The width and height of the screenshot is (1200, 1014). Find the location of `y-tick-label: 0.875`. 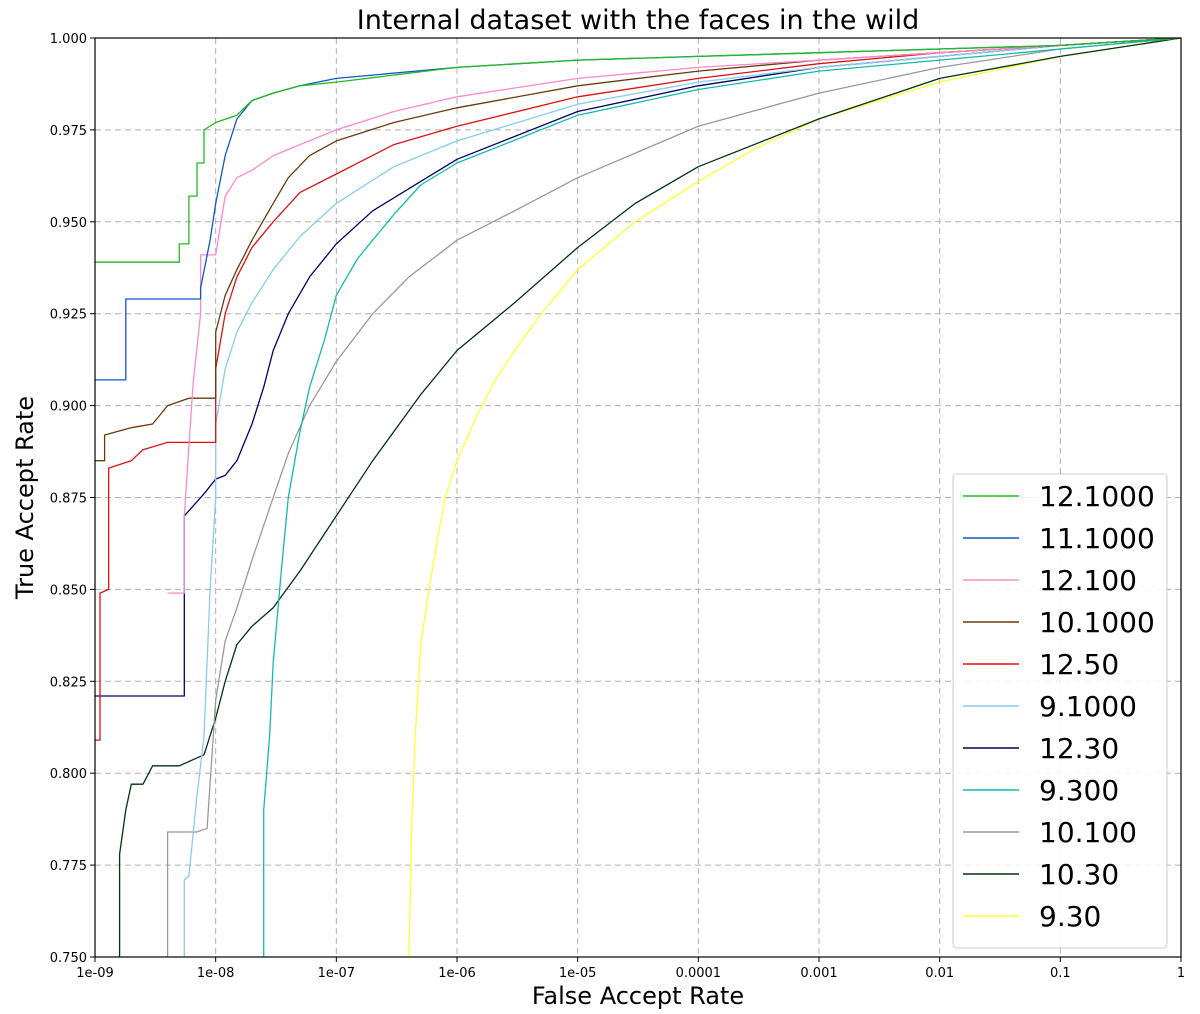

y-tick-label: 0.875 is located at coordinates (68, 499).